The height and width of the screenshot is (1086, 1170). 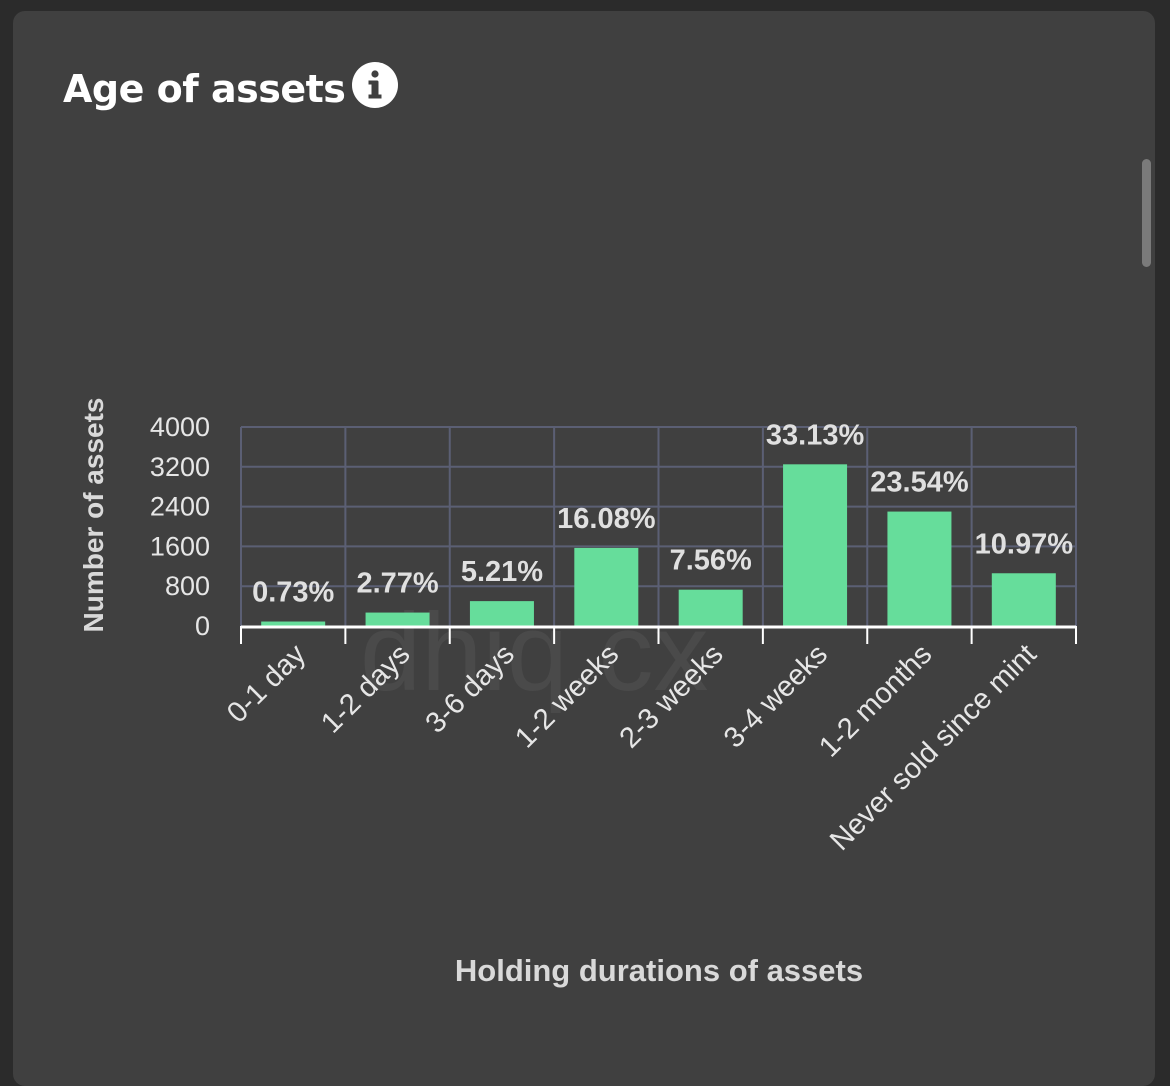 I want to click on data-label: 0.73%, so click(x=293, y=593).